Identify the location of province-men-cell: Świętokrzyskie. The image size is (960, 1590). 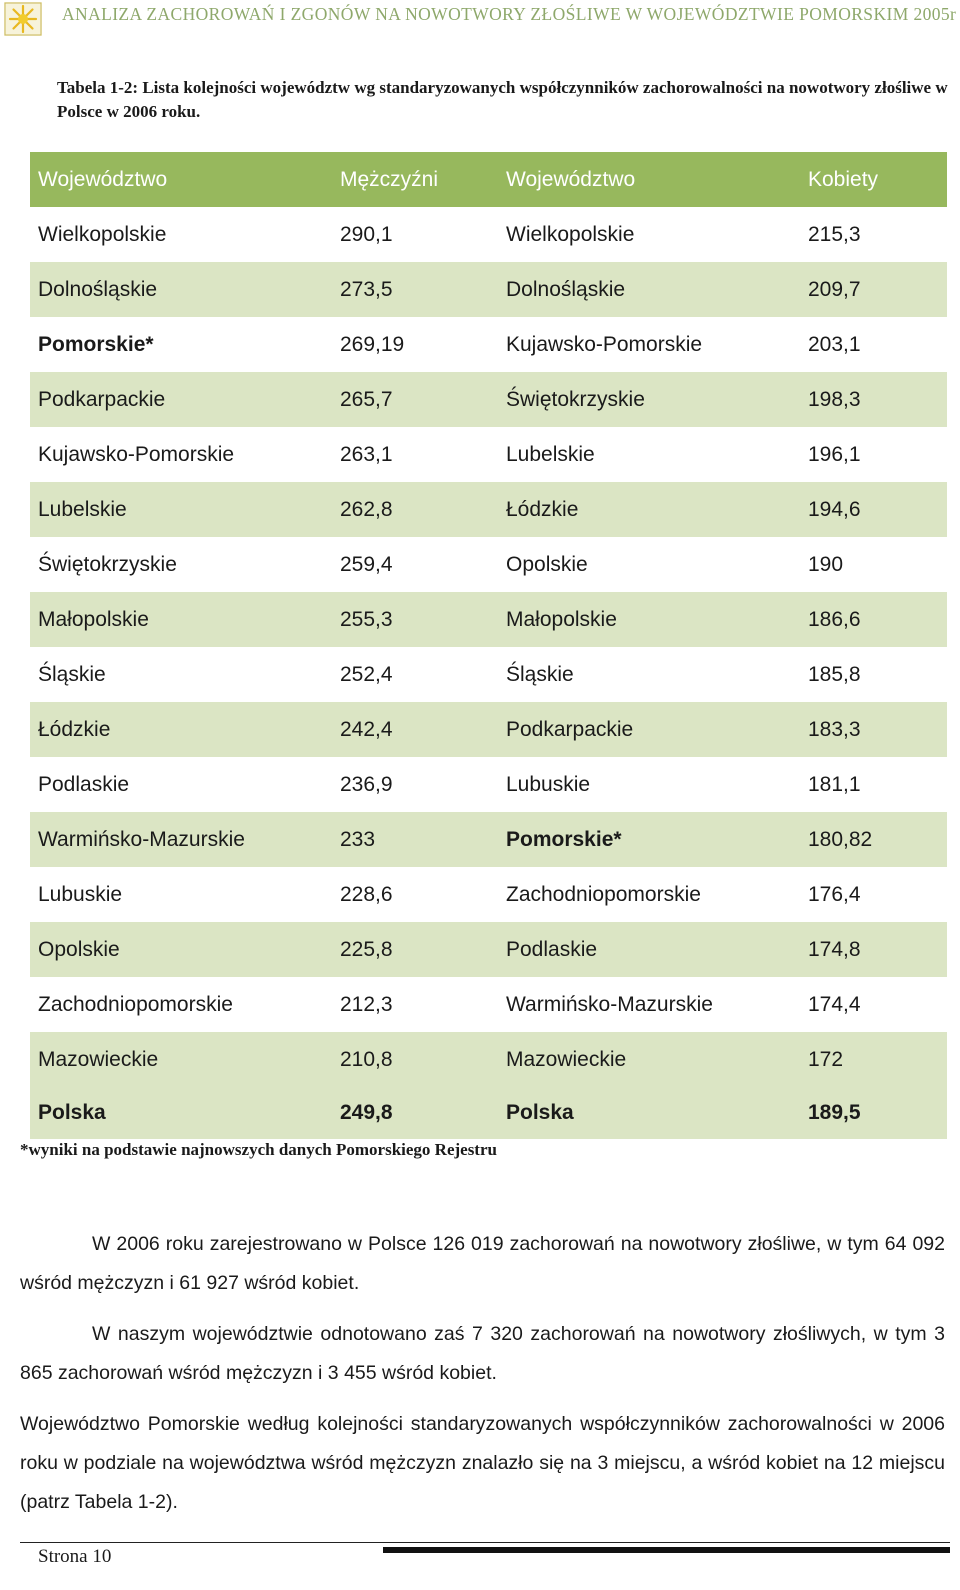
(181, 564).